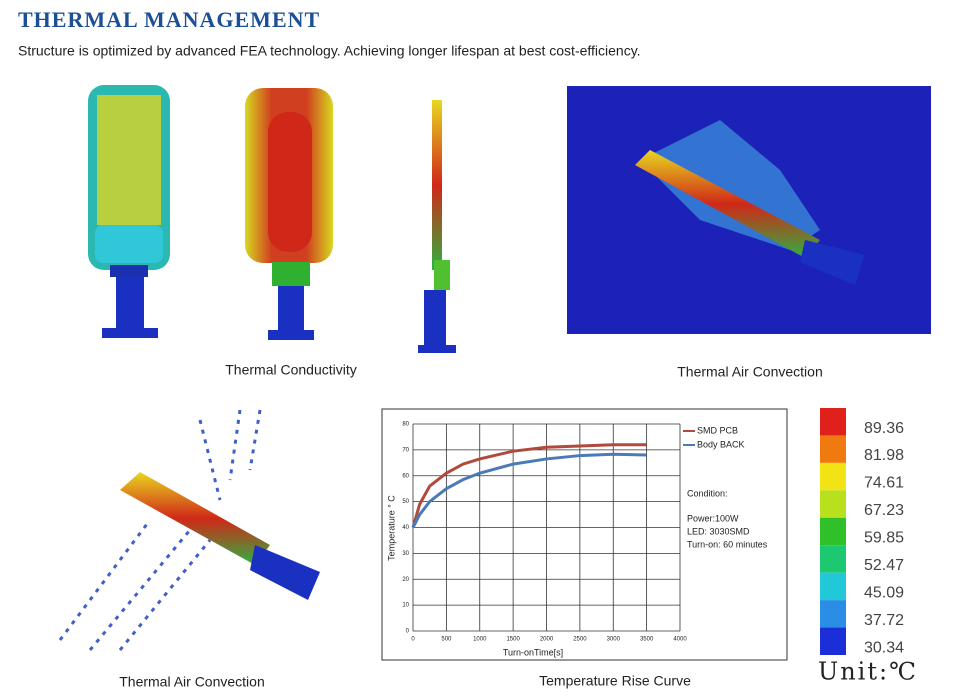 The height and width of the screenshot is (700, 960). I want to click on fea-side, so click(437, 226).